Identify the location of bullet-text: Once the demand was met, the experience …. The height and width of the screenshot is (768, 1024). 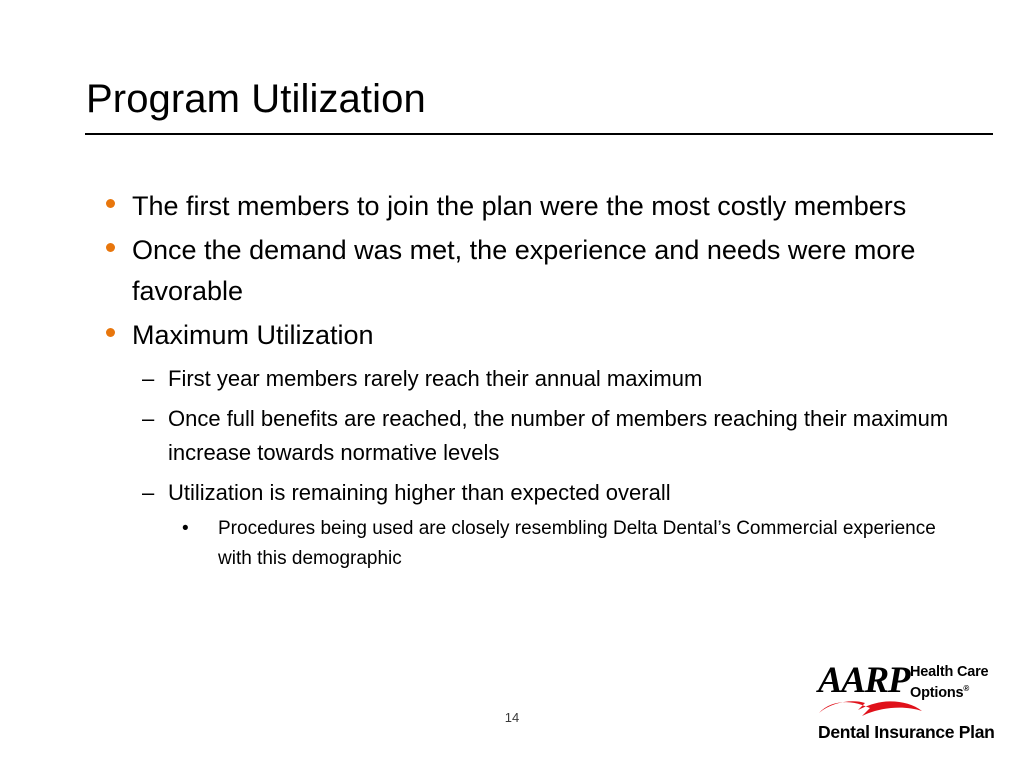
(524, 270).